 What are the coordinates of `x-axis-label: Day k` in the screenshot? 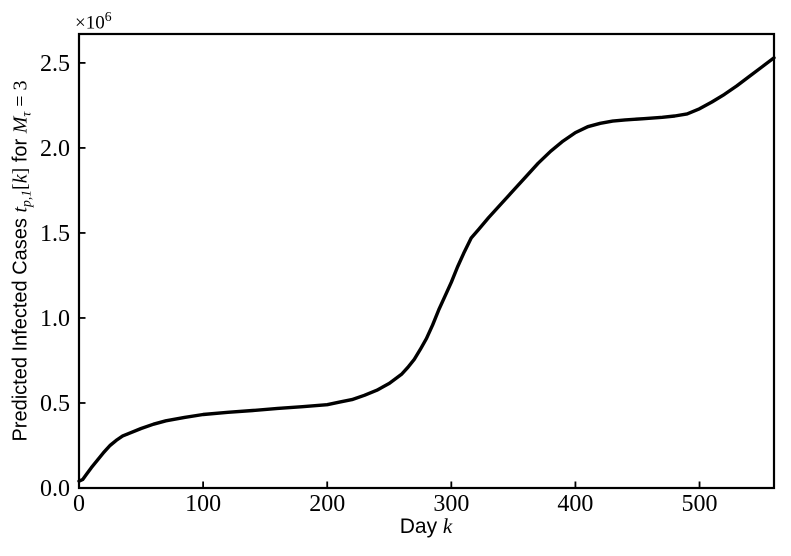 It's located at (426, 526).